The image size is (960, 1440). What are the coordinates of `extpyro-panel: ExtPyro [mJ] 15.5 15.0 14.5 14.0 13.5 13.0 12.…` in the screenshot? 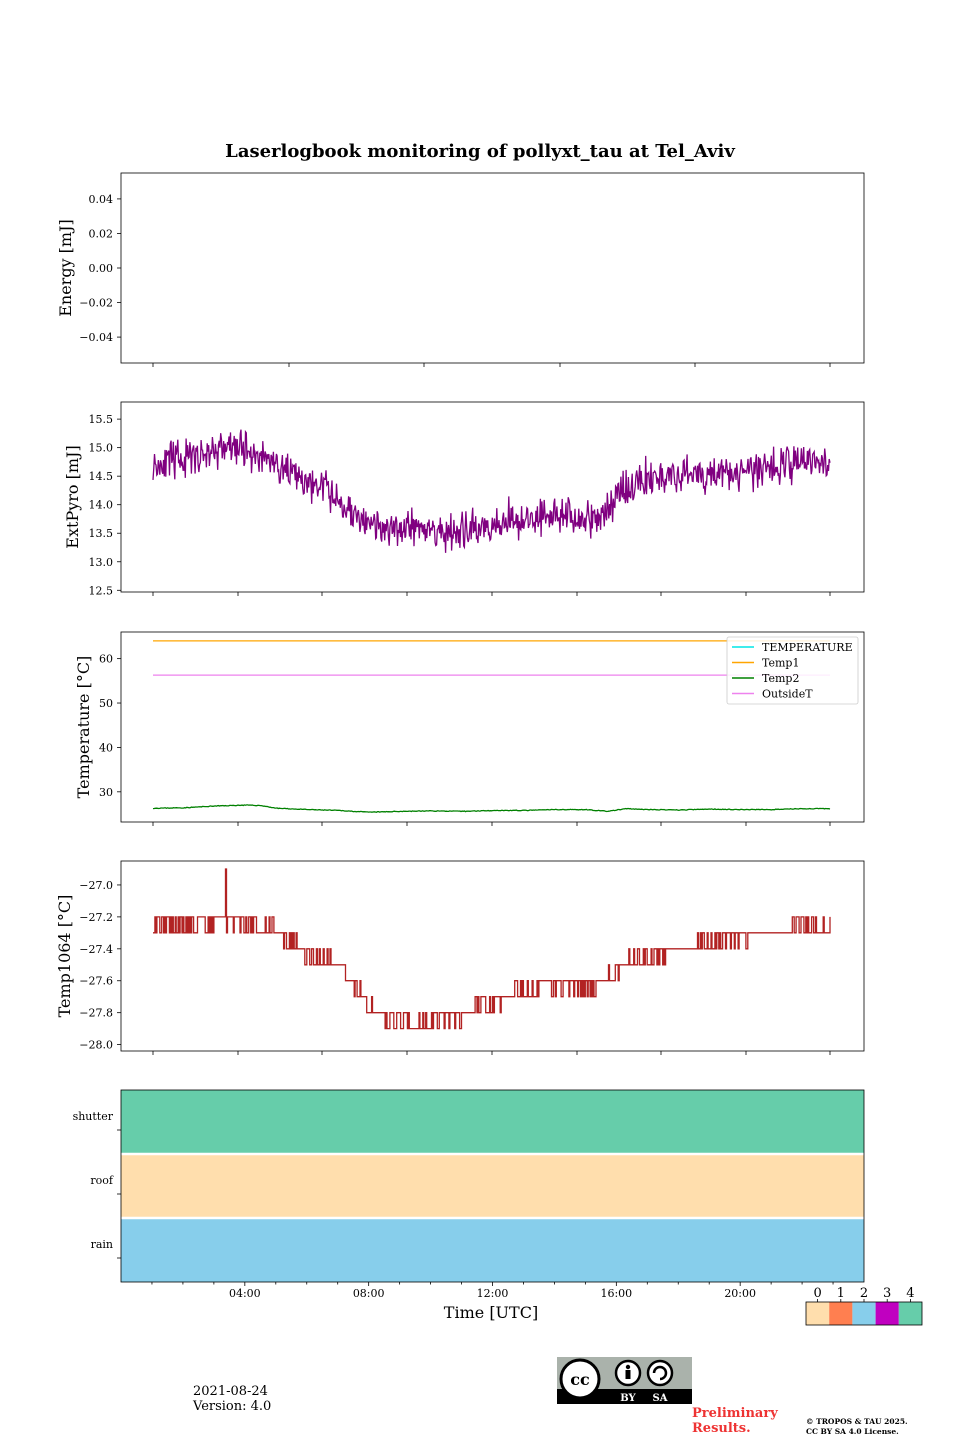 It's located at (464, 499).